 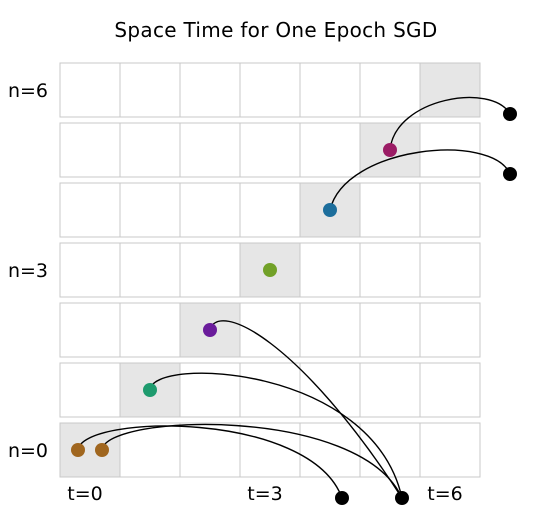 What do you see at coordinates (28, 91) in the screenshot?
I see `row-label: n=6` at bounding box center [28, 91].